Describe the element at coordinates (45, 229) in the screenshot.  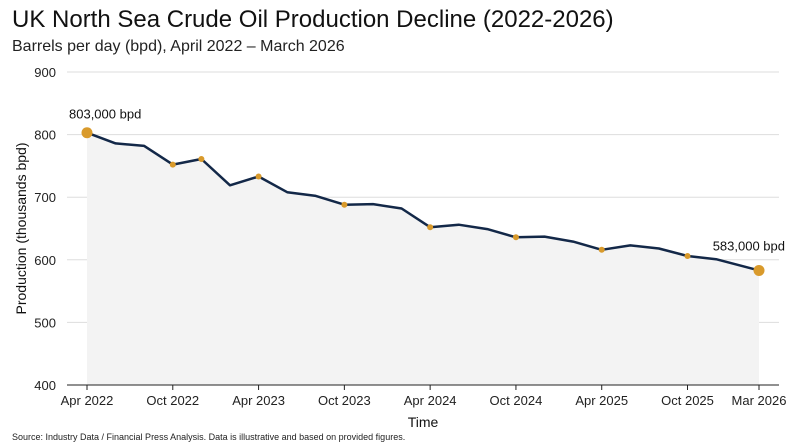
I see `y-axis-ticks: 400 500 600 700 800 900` at that location.